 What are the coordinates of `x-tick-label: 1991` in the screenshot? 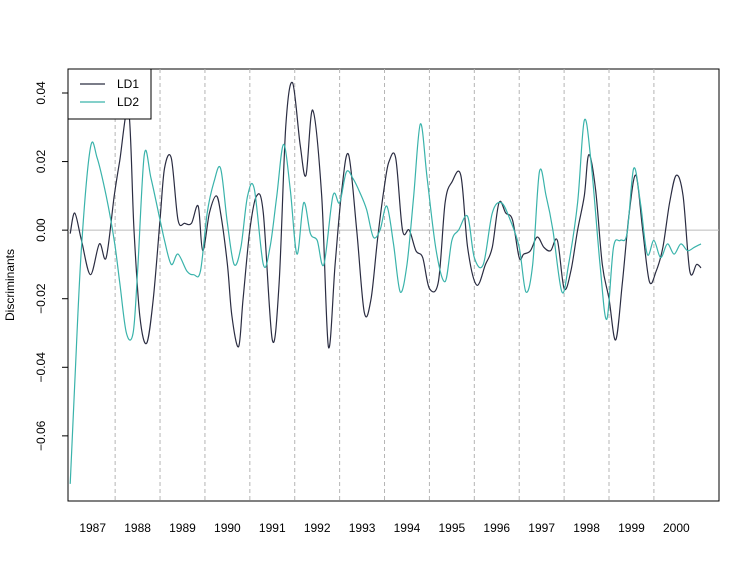 It's located at (272, 528).